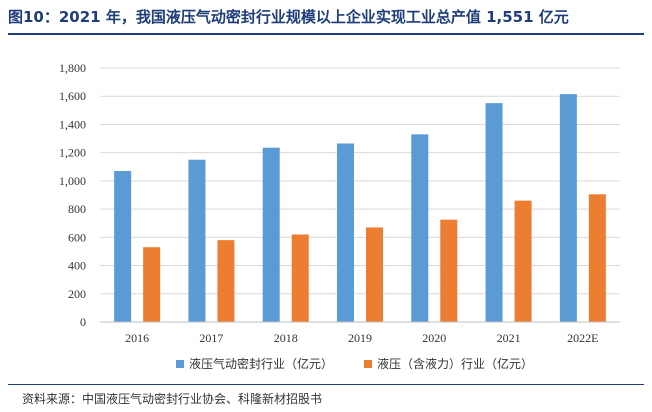  I want to click on bar-series1-2017, so click(197, 240).